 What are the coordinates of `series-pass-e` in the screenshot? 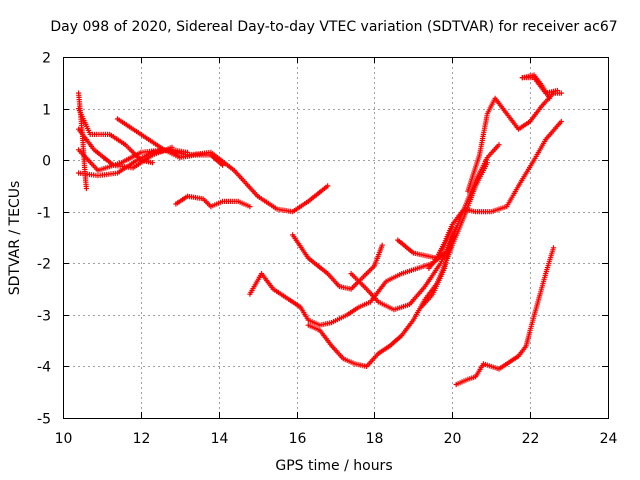 It's located at (82, 141).